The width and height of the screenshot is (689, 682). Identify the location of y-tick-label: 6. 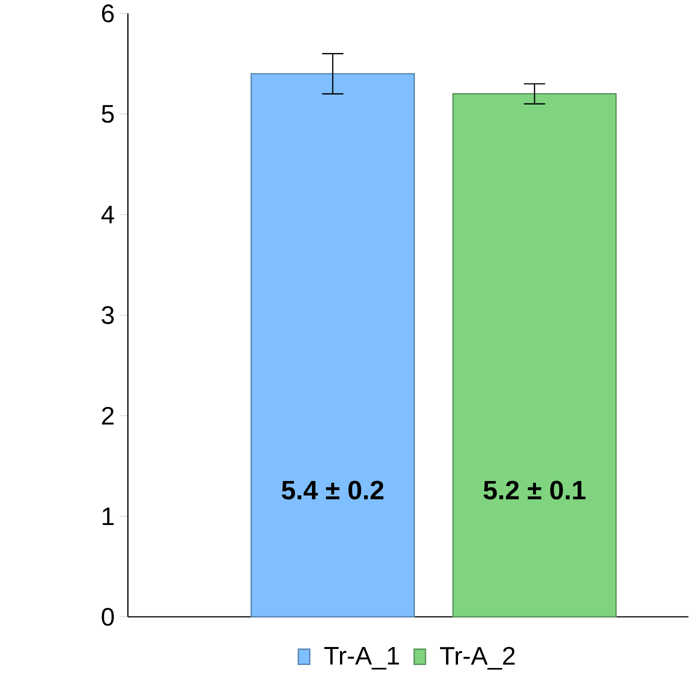
(108, 13).